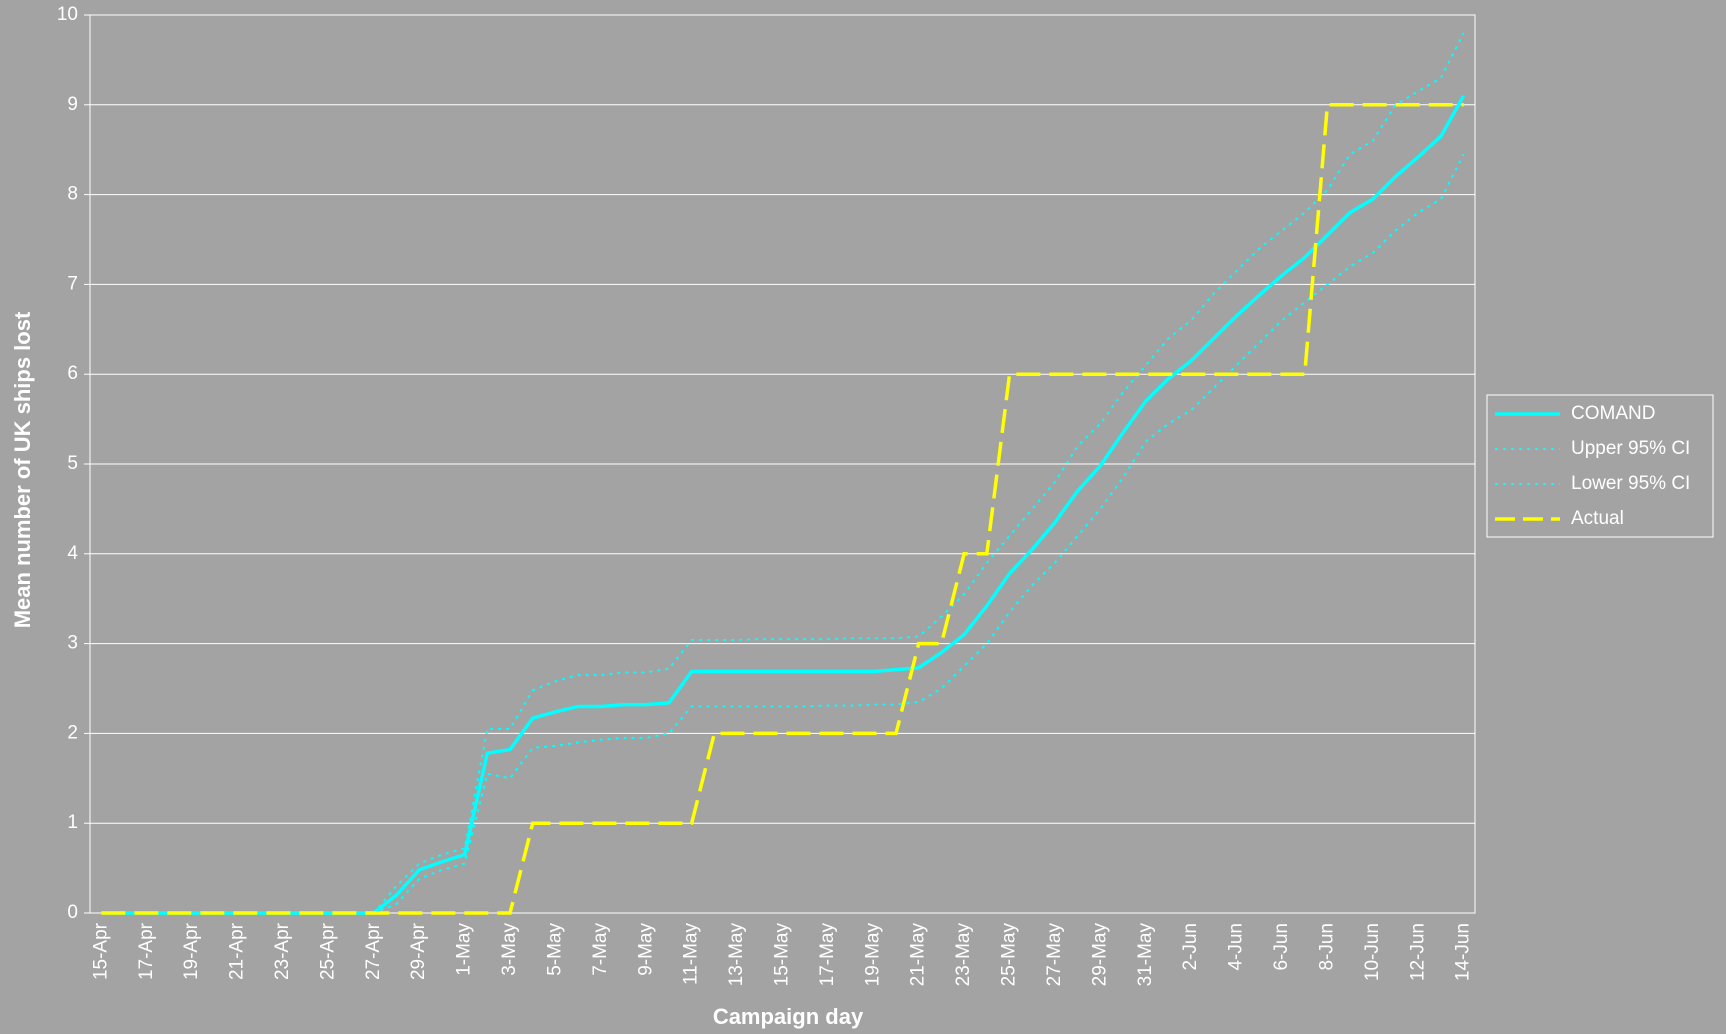 The width and height of the screenshot is (1726, 1034). What do you see at coordinates (788, 1016) in the screenshot?
I see `x-axis-title: Campaign day` at bounding box center [788, 1016].